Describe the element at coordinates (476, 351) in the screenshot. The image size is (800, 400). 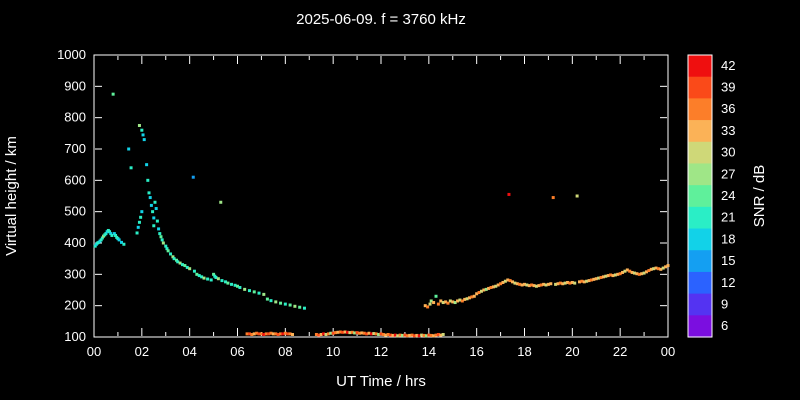
I see `svg-text: 16` at that location.